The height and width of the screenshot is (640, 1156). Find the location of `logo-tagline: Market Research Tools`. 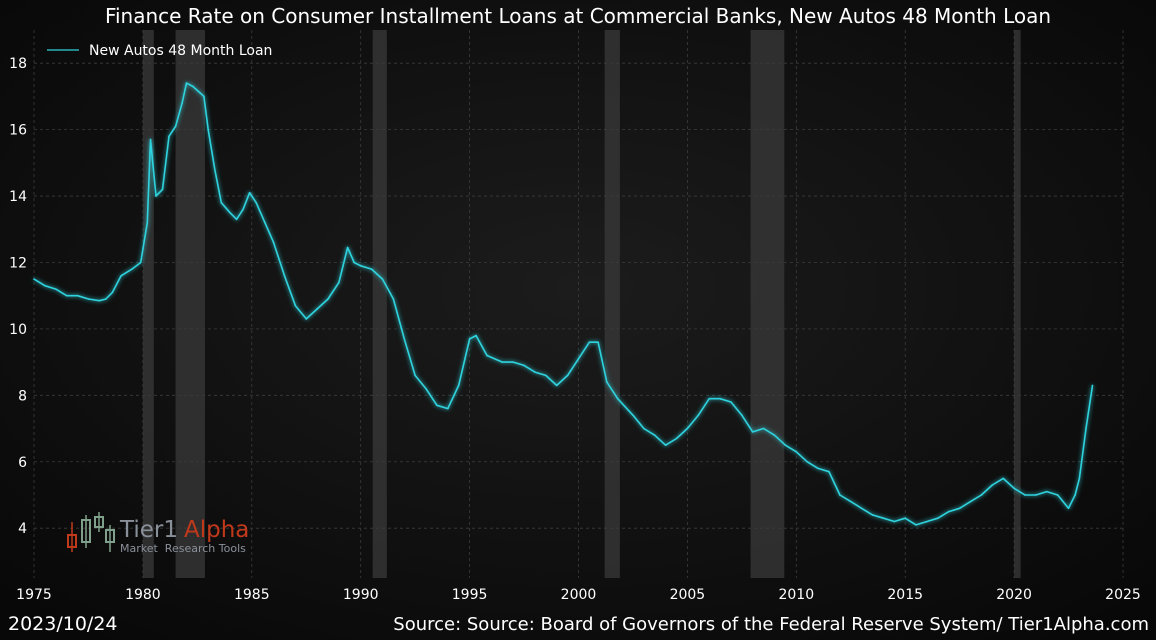

logo-tagline: Market Research Tools is located at coordinates (183, 548).